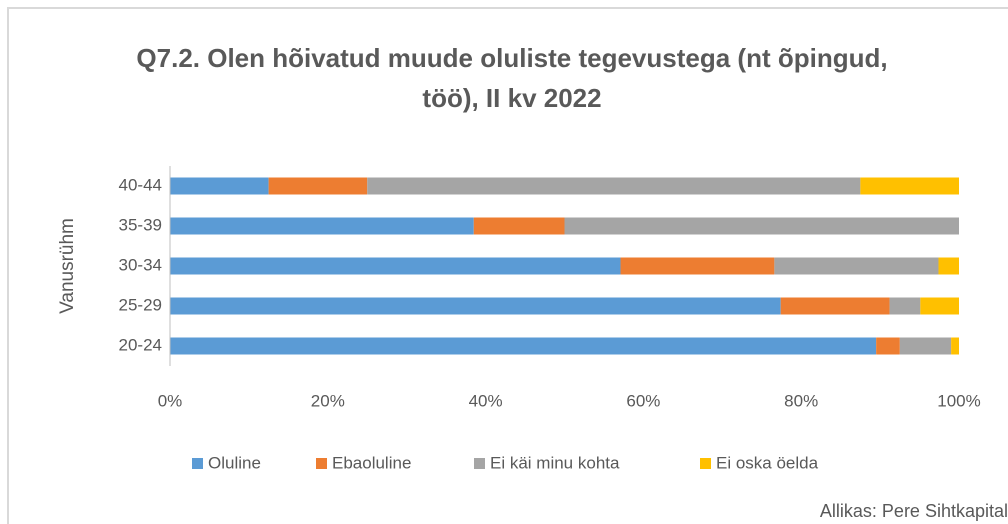  What do you see at coordinates (140, 264) in the screenshot?
I see `y-tick-label: 30-34` at bounding box center [140, 264].